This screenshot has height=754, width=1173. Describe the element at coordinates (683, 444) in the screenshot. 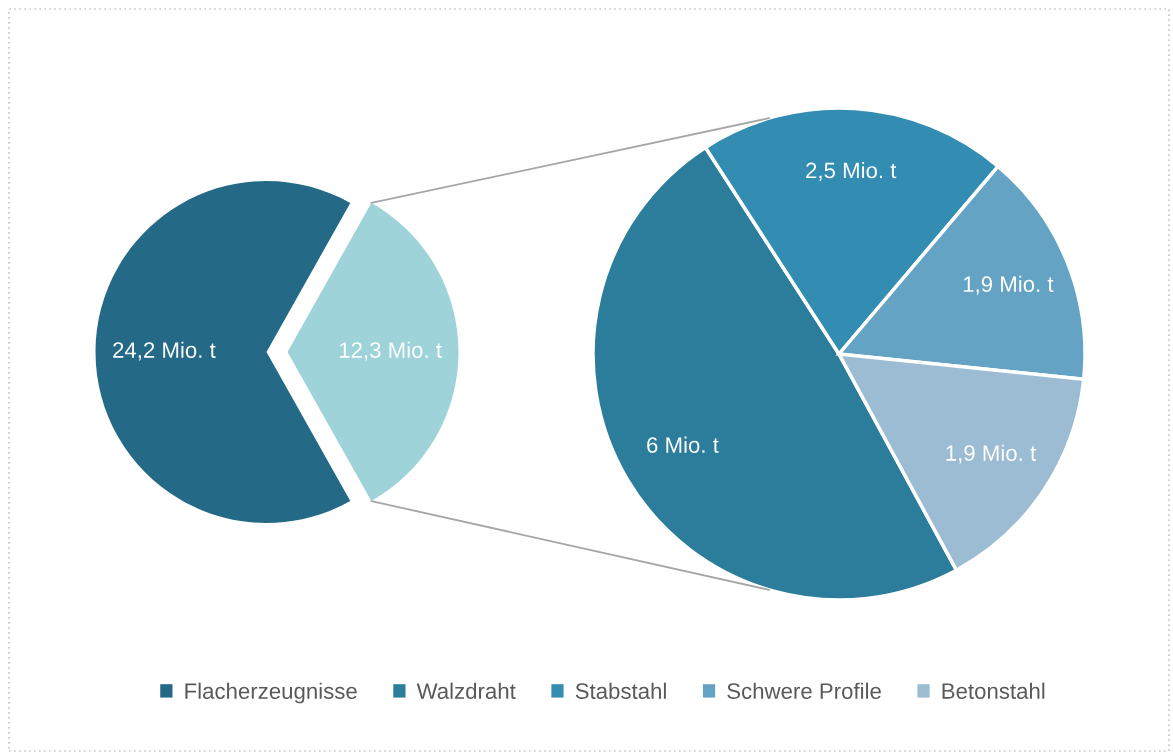

I see `data-label: 6 Mio. t` at that location.